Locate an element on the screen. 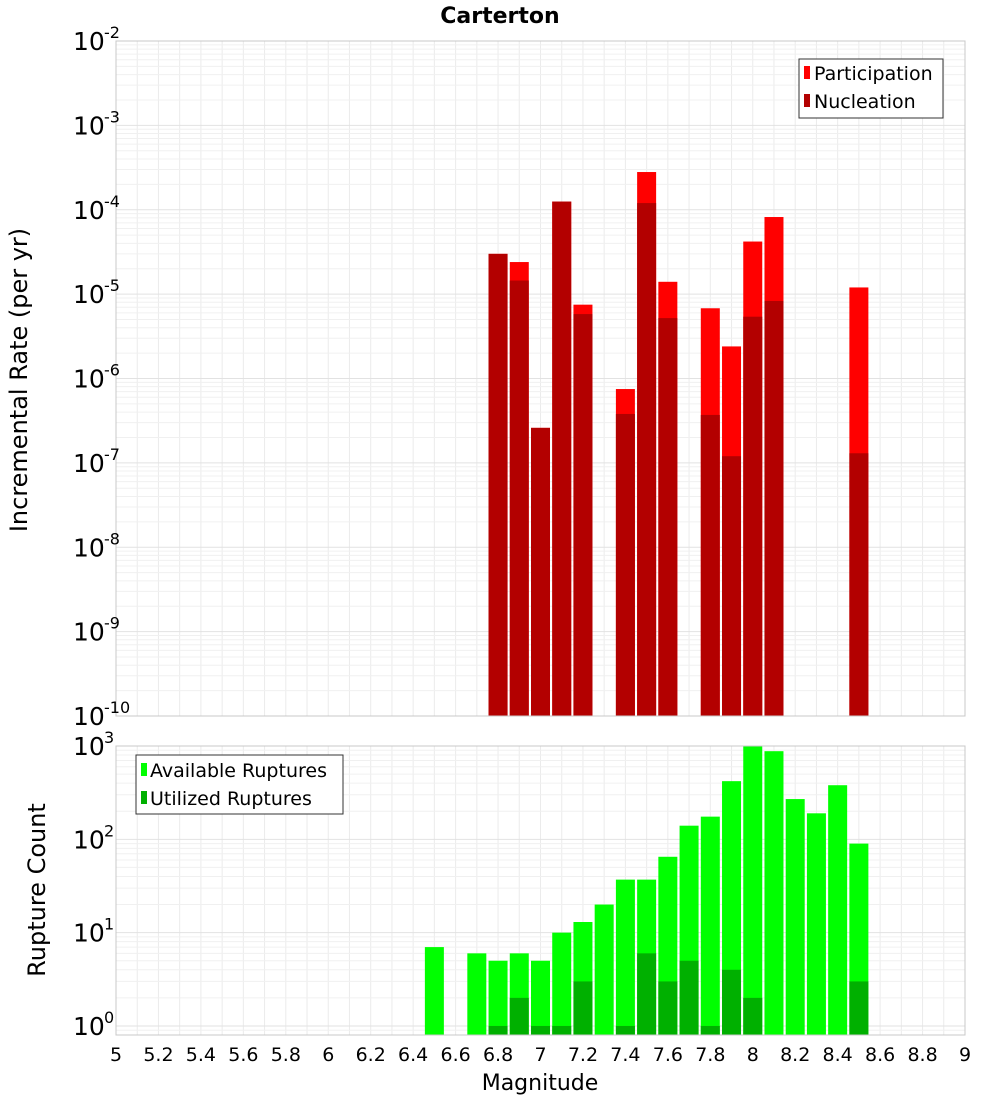 The height and width of the screenshot is (1100, 1000). x-tick-label: 8.4 is located at coordinates (838, 1055).